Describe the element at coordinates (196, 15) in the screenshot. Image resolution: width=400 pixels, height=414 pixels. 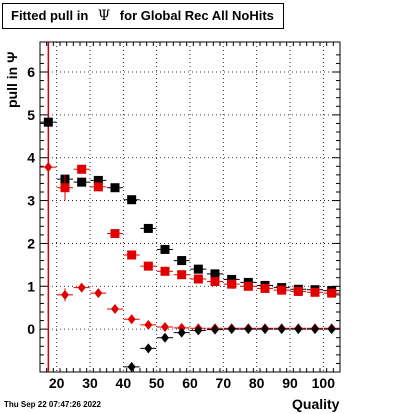
I see `title-suffix: for Global Rec All NoHits` at that location.